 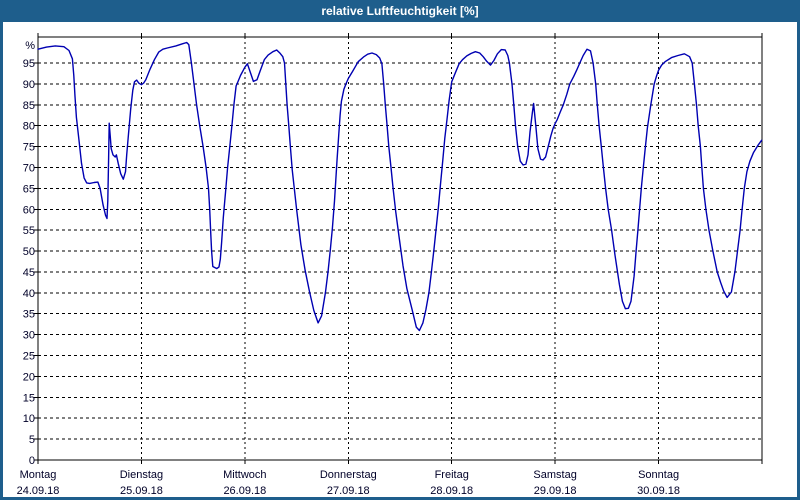 I want to click on svg-text: 80, so click(x=29, y=127).